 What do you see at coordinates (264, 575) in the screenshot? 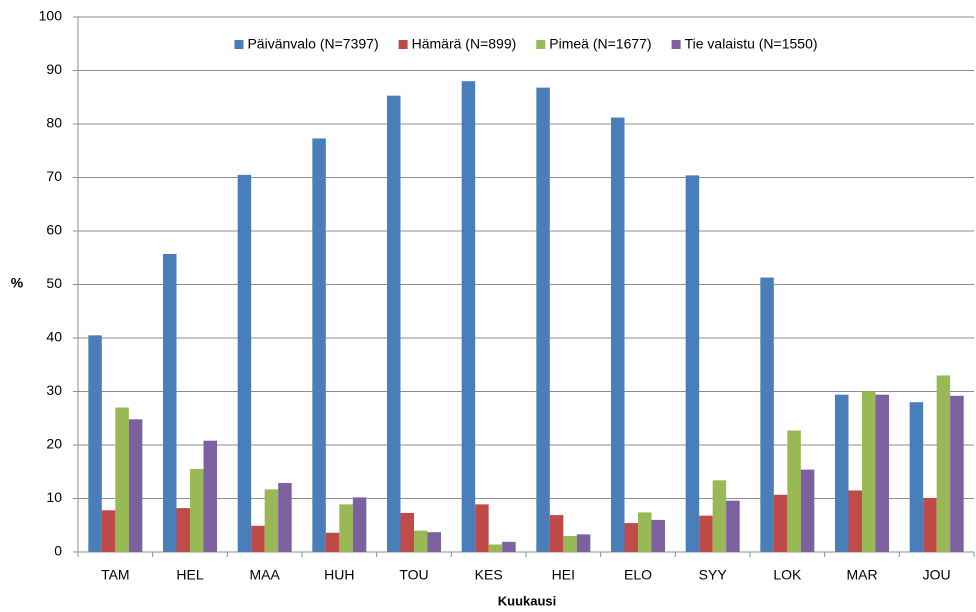
I see `x-tick-label: MAA` at bounding box center [264, 575].